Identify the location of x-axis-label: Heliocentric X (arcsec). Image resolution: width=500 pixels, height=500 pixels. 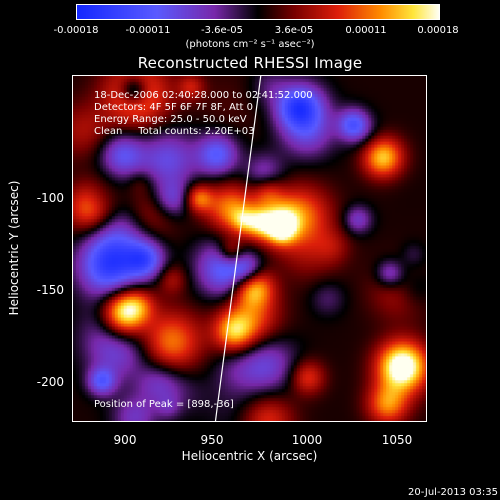
(249, 456).